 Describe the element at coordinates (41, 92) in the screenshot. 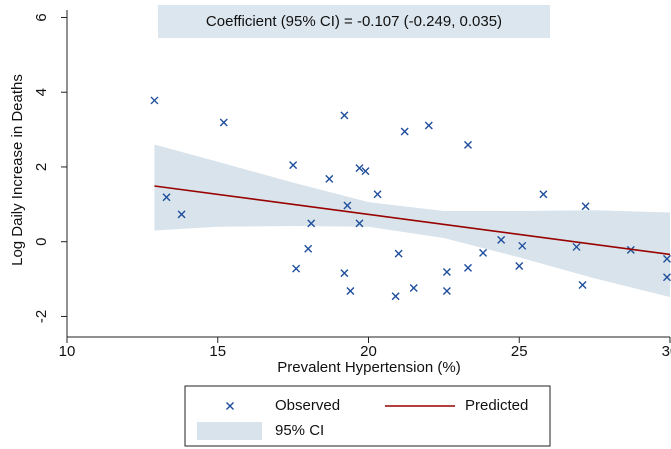

I see `y-tick-label: 4` at that location.